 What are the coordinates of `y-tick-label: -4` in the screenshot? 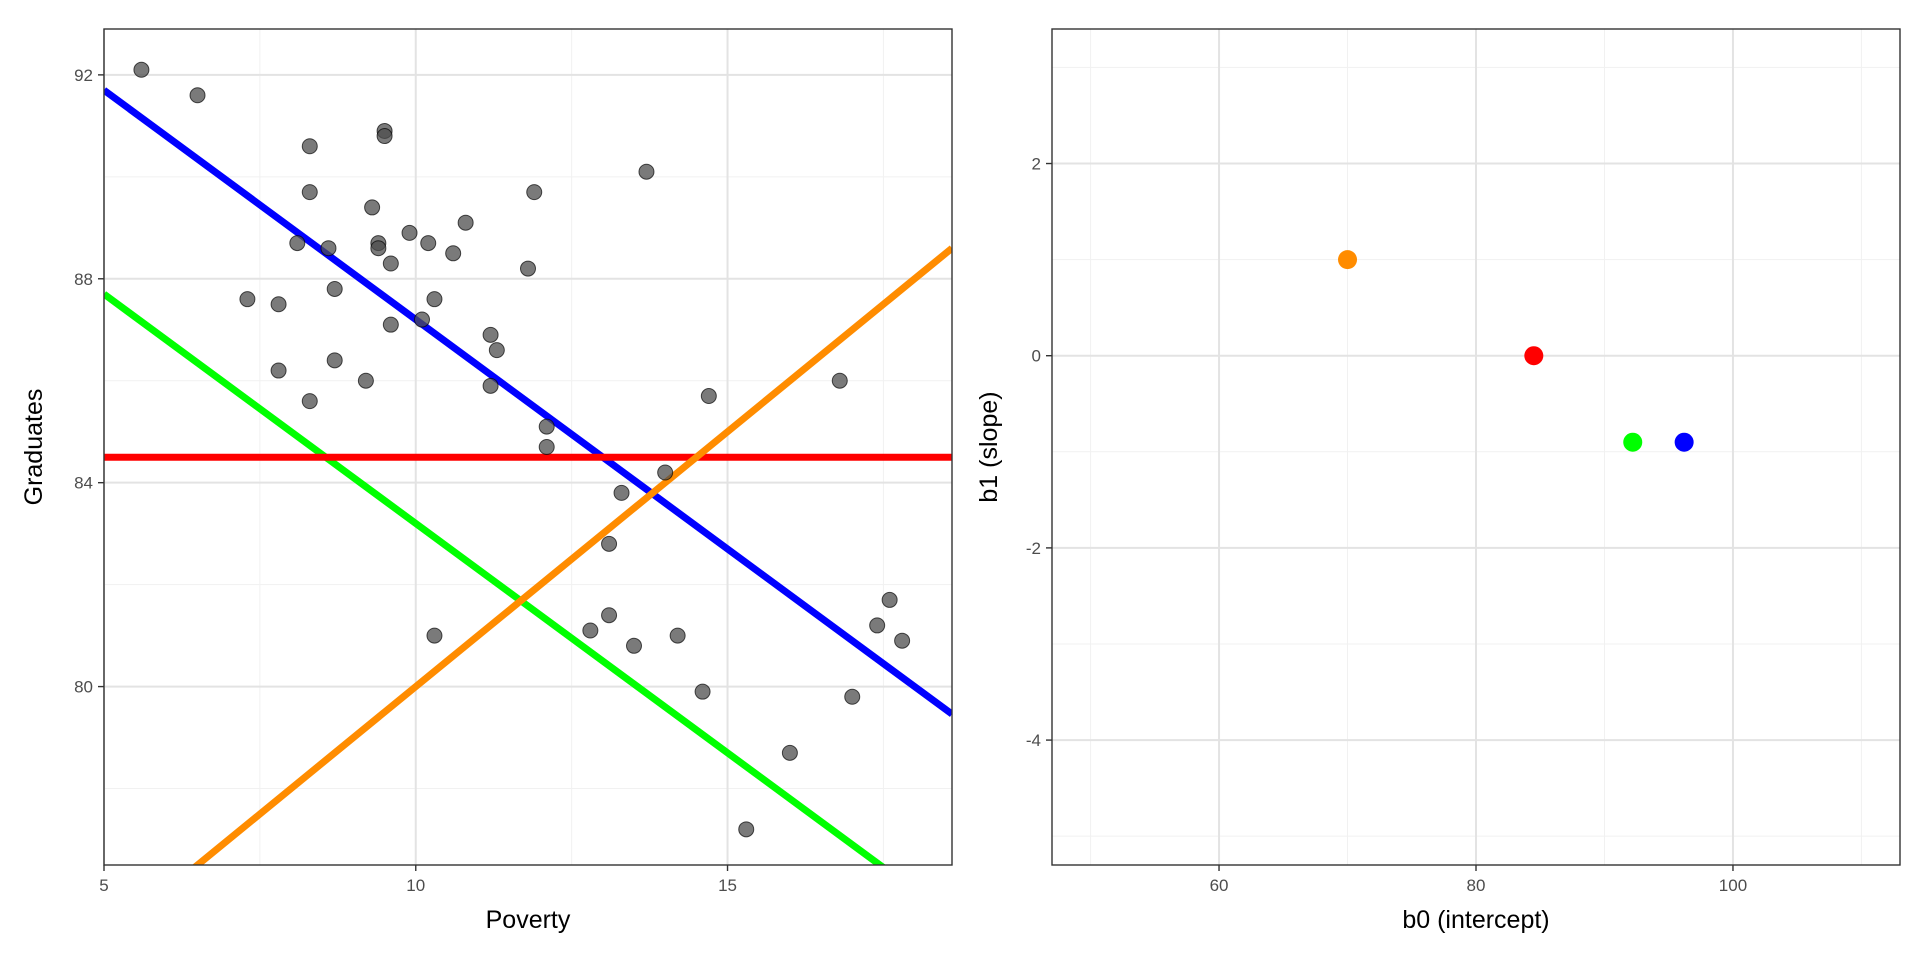 It's located at (1033, 740).